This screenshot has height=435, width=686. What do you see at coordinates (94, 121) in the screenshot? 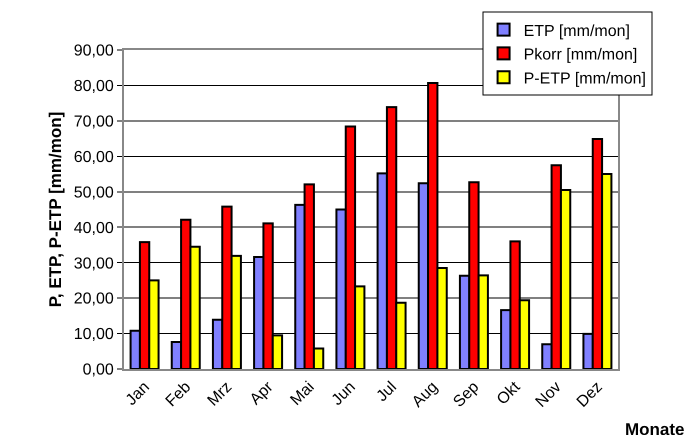
I see `y-tick-label: 70,00` at bounding box center [94, 121].